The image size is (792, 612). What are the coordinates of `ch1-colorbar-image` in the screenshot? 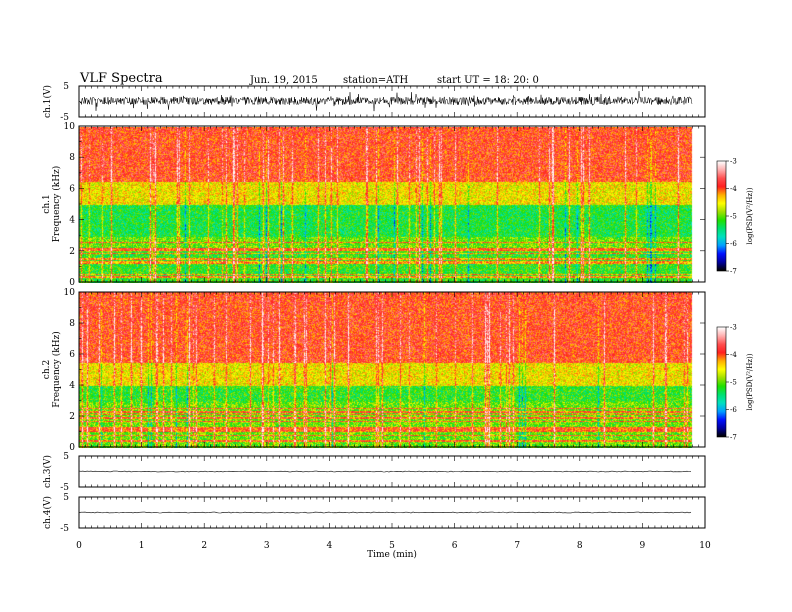 It's located at (721, 216).